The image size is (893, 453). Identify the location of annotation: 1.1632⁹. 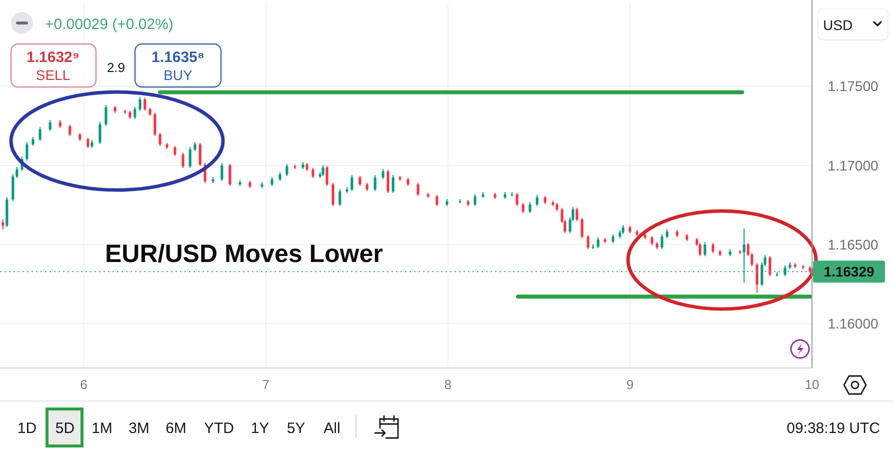
(53, 57).